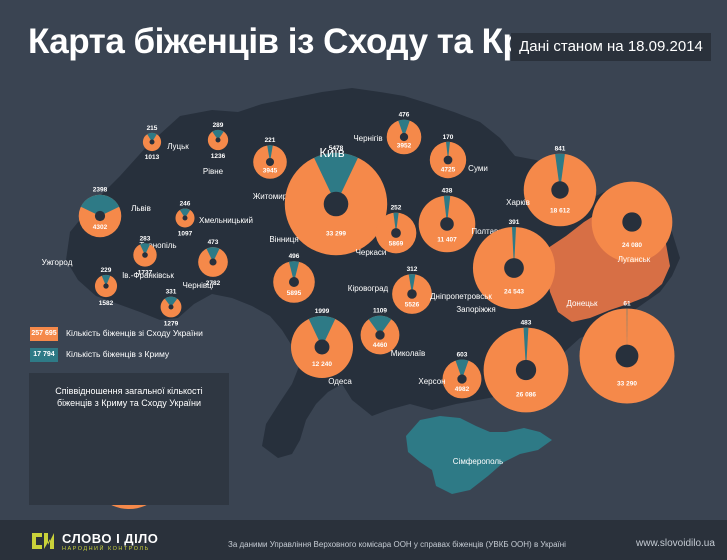  Describe the element at coordinates (487, 231) in the screenshot. I see `region-13-name: Полтава` at that location.